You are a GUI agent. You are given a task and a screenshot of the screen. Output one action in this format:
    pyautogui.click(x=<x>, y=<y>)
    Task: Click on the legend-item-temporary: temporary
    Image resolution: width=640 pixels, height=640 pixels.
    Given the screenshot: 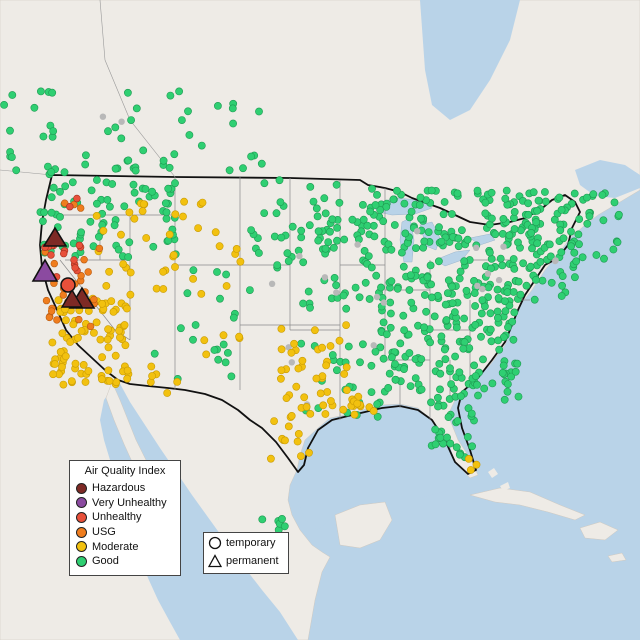 What is the action you would take?
    pyautogui.click(x=246, y=543)
    